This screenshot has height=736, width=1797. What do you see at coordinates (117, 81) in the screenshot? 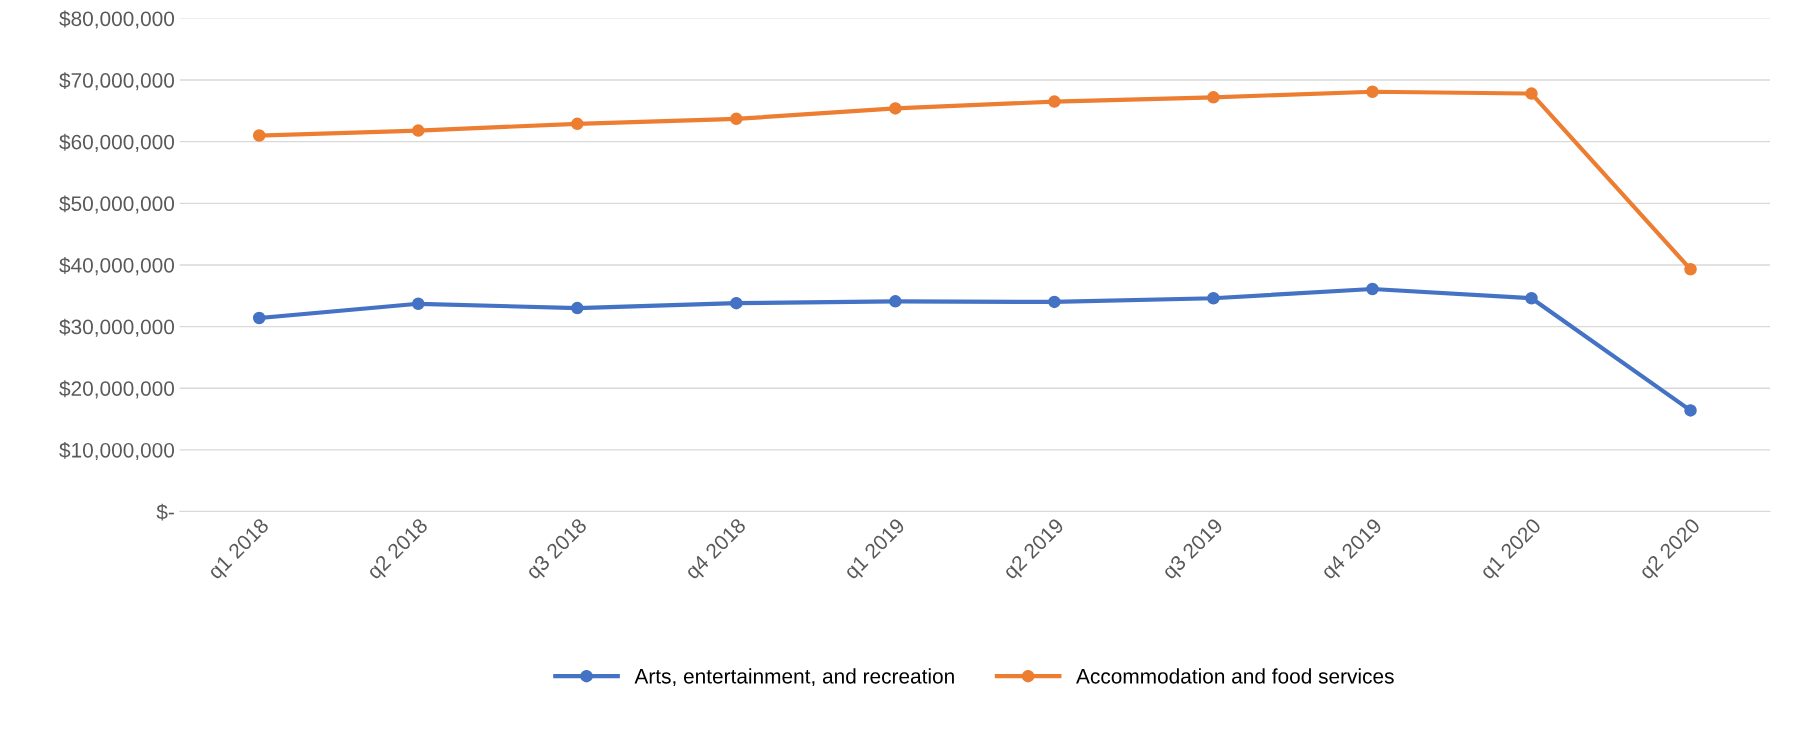
I see `y-tick-label: $70,000,000` at bounding box center [117, 81].